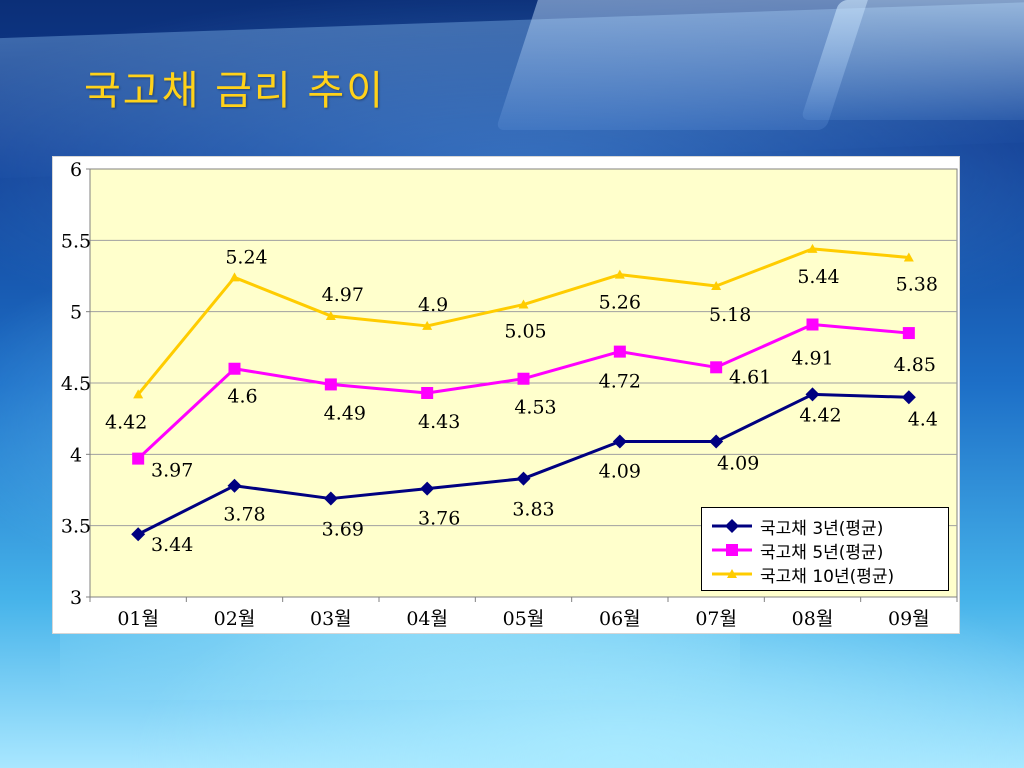 This screenshot has width=1024, height=768. I want to click on legend-item-10y: 국고채 10년(평균), so click(827, 574).